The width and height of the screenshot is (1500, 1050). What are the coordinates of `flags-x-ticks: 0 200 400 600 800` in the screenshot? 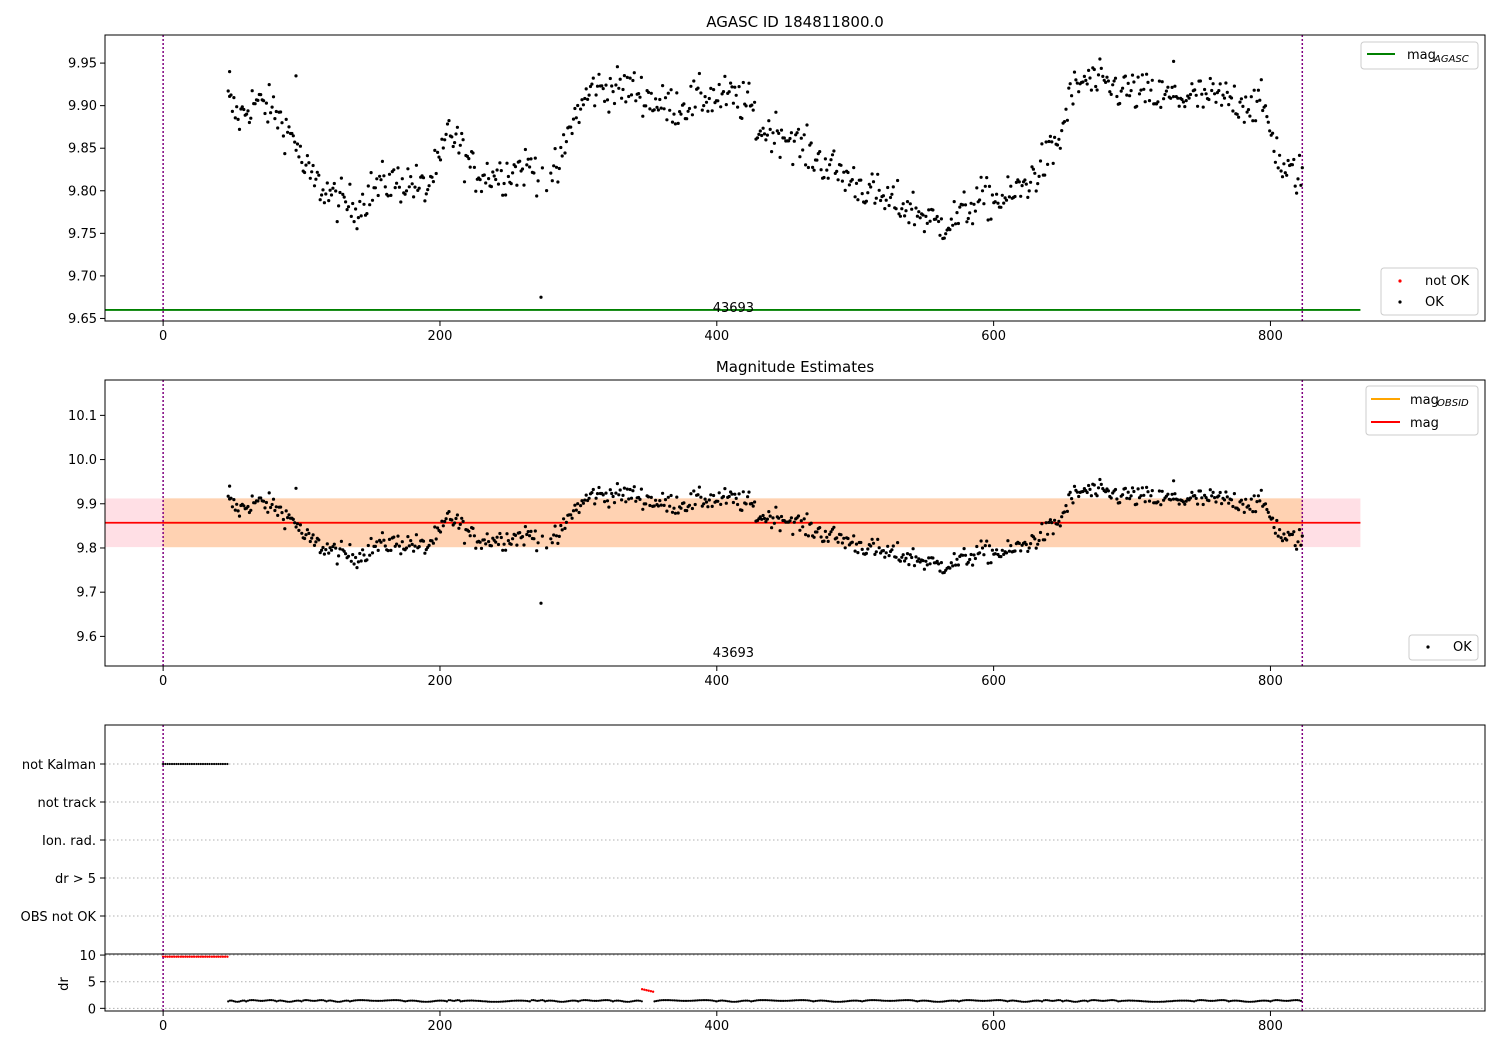 It's located at (721, 1022).